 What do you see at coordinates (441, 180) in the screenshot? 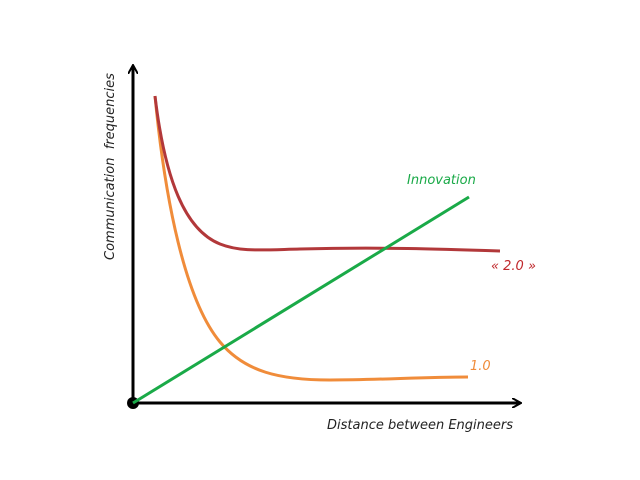
I see `series-label-innovation: Innovation` at bounding box center [441, 180].